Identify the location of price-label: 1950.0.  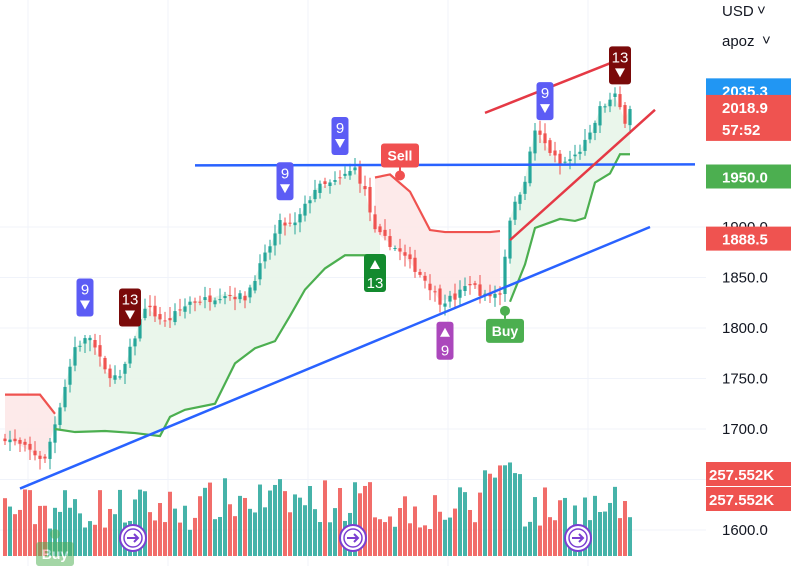
(745, 178).